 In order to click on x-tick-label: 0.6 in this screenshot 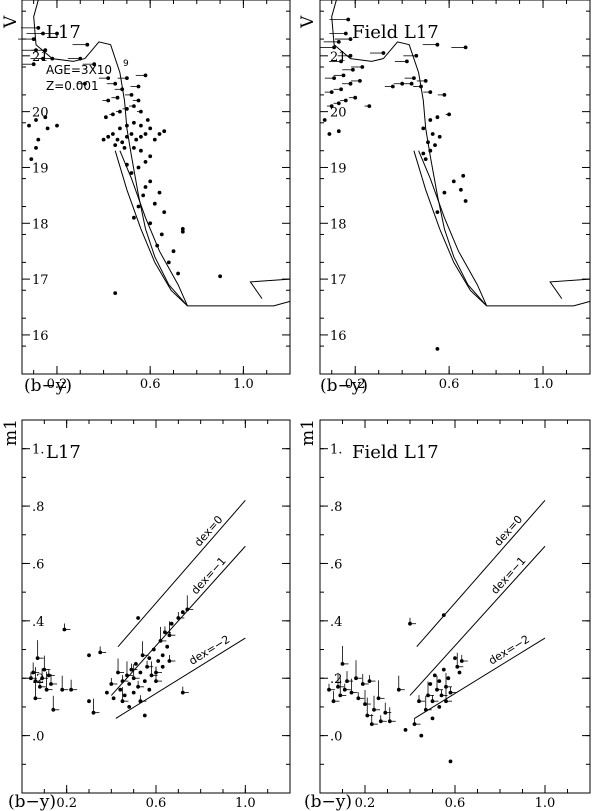, I will do `click(455, 803)`.